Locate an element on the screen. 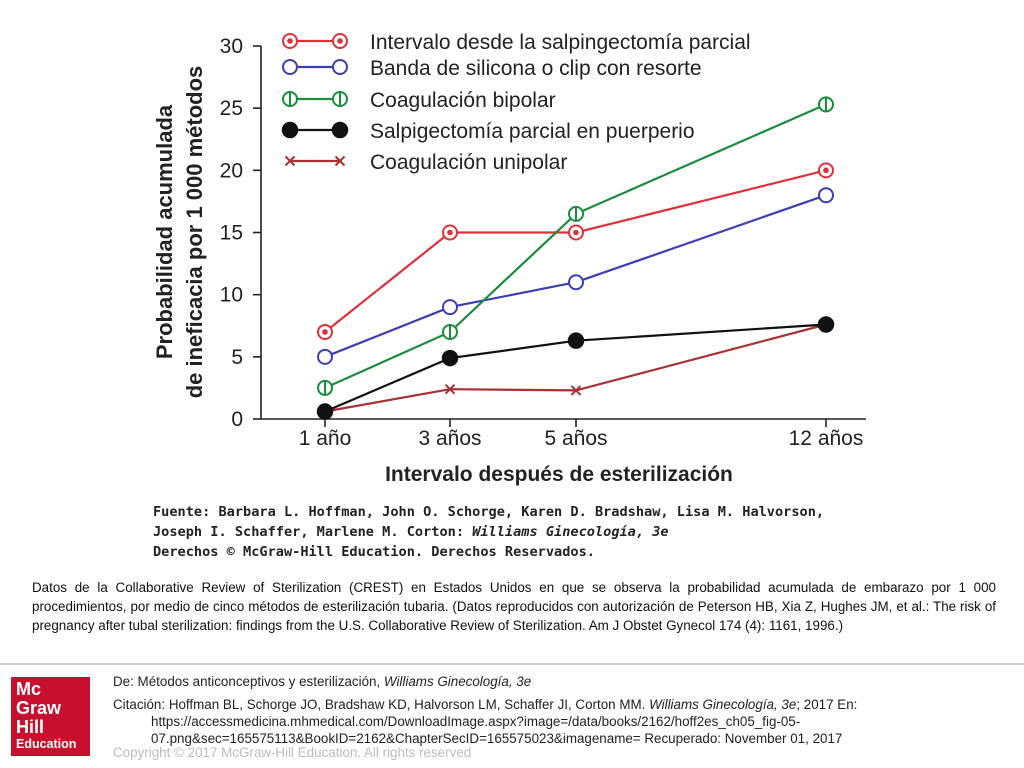 The height and width of the screenshot is (768, 1024). y-tick-label: 10 is located at coordinates (231, 295).